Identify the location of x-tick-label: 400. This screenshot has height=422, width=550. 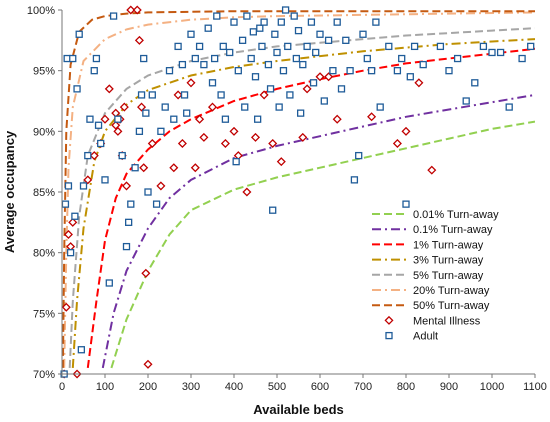
(234, 387).